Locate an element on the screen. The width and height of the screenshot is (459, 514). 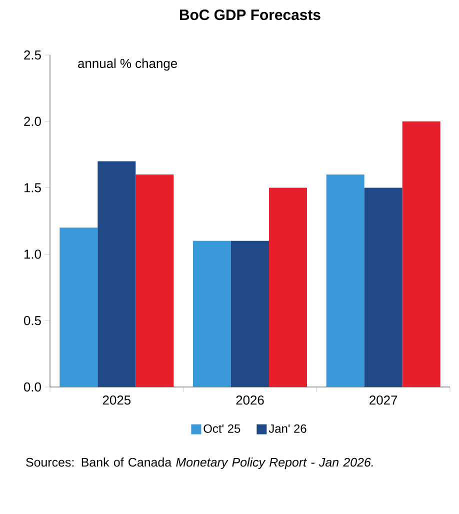
y-axis-title: annual % change is located at coordinates (128, 64).